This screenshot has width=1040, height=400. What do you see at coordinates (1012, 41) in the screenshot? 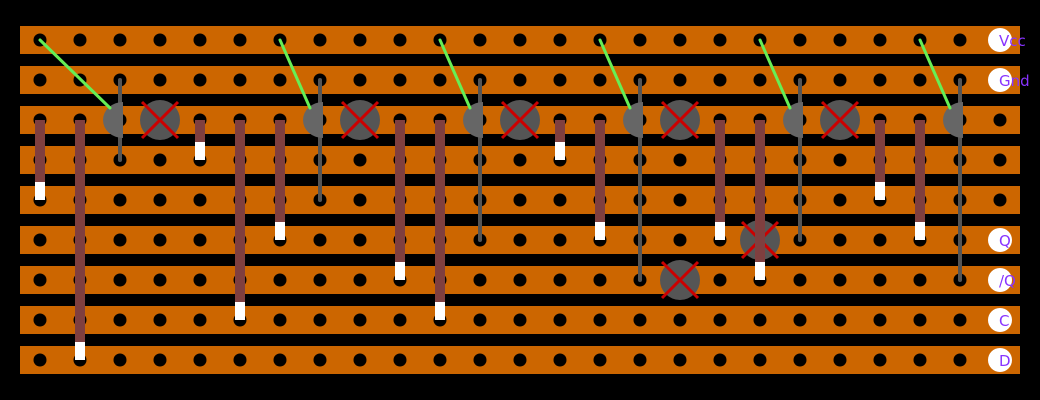
I see `rail-label-vcc: Vcc` at bounding box center [1012, 41].